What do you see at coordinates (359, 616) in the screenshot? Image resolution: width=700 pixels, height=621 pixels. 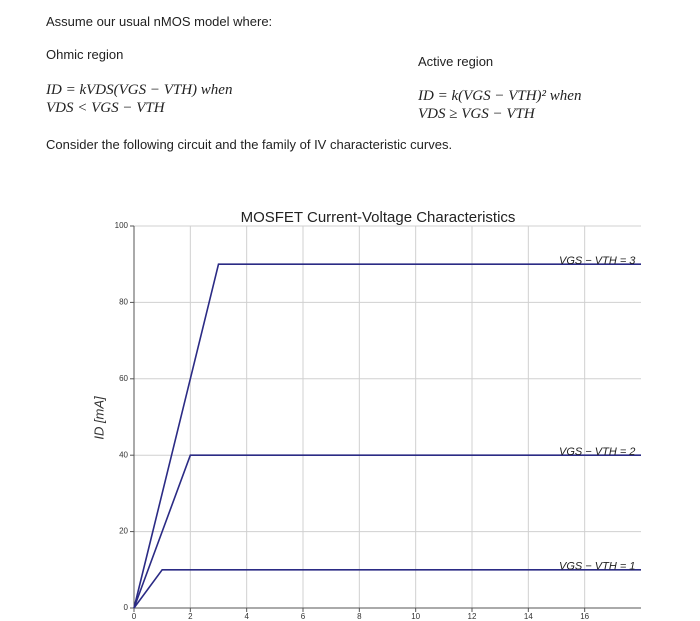 I see `x-tick-label: 8` at bounding box center [359, 616].